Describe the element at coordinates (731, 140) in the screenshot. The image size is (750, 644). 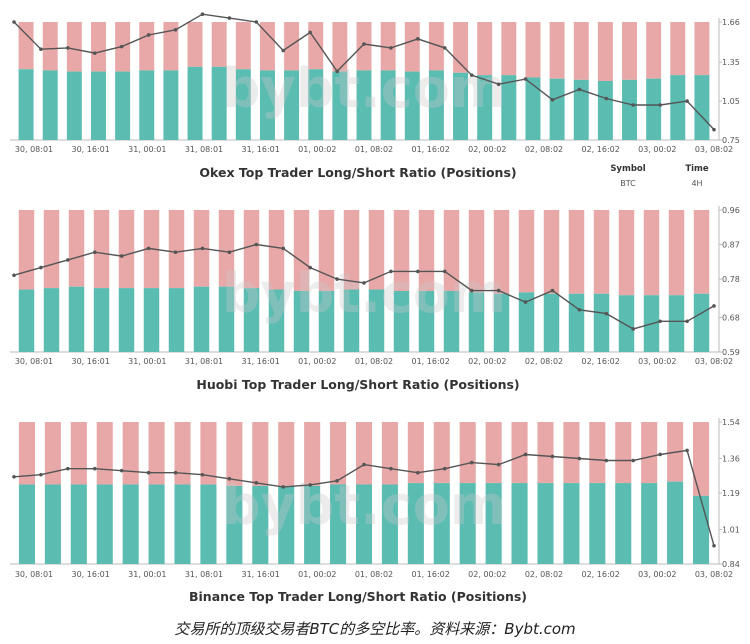
I see `y-tick-label: 0.75` at that location.